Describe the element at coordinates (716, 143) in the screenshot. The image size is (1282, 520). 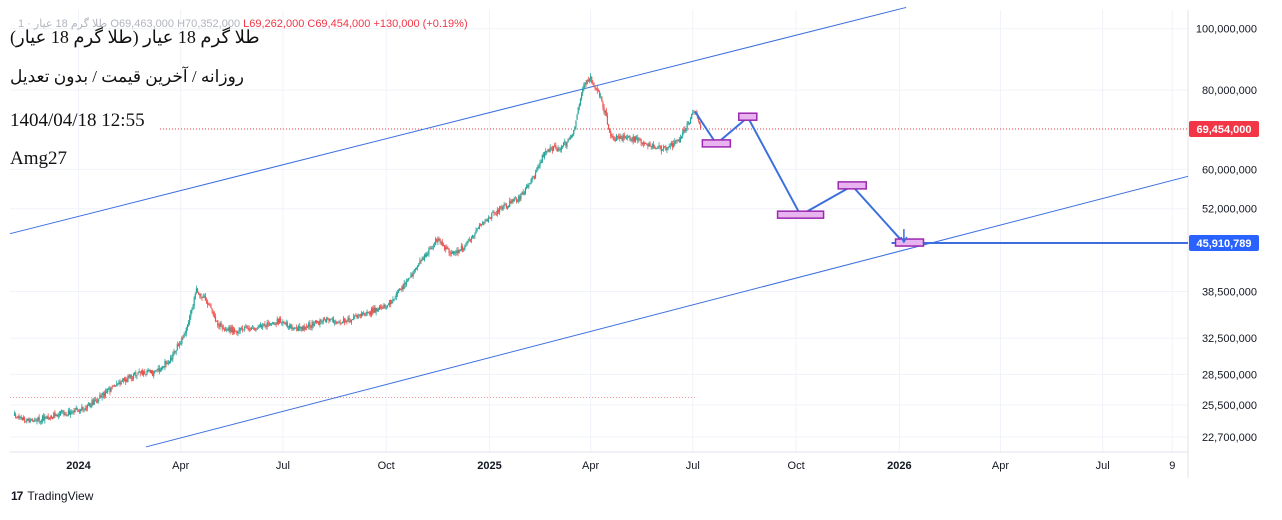
I see `projection-box` at that location.